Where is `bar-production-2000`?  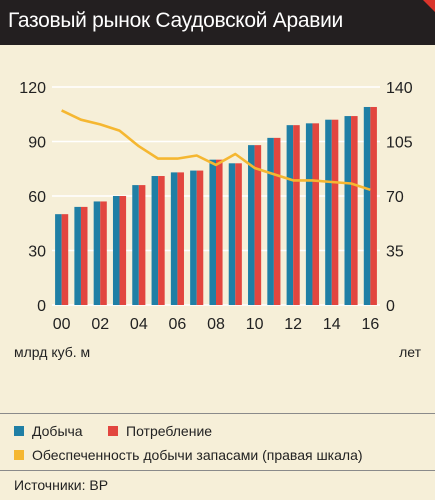 bar-production-2000 is located at coordinates (58, 259).